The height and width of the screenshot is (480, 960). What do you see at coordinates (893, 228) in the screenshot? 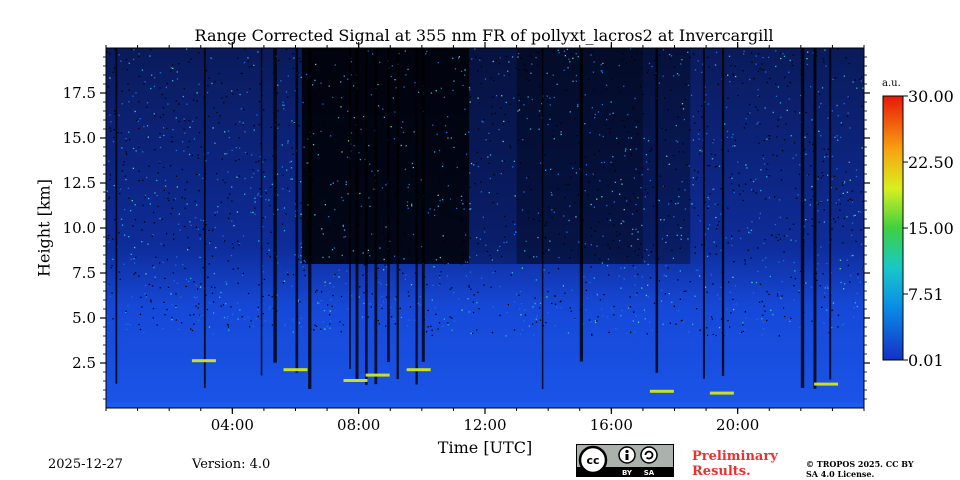
I see `colorbar-gradient` at bounding box center [893, 228].